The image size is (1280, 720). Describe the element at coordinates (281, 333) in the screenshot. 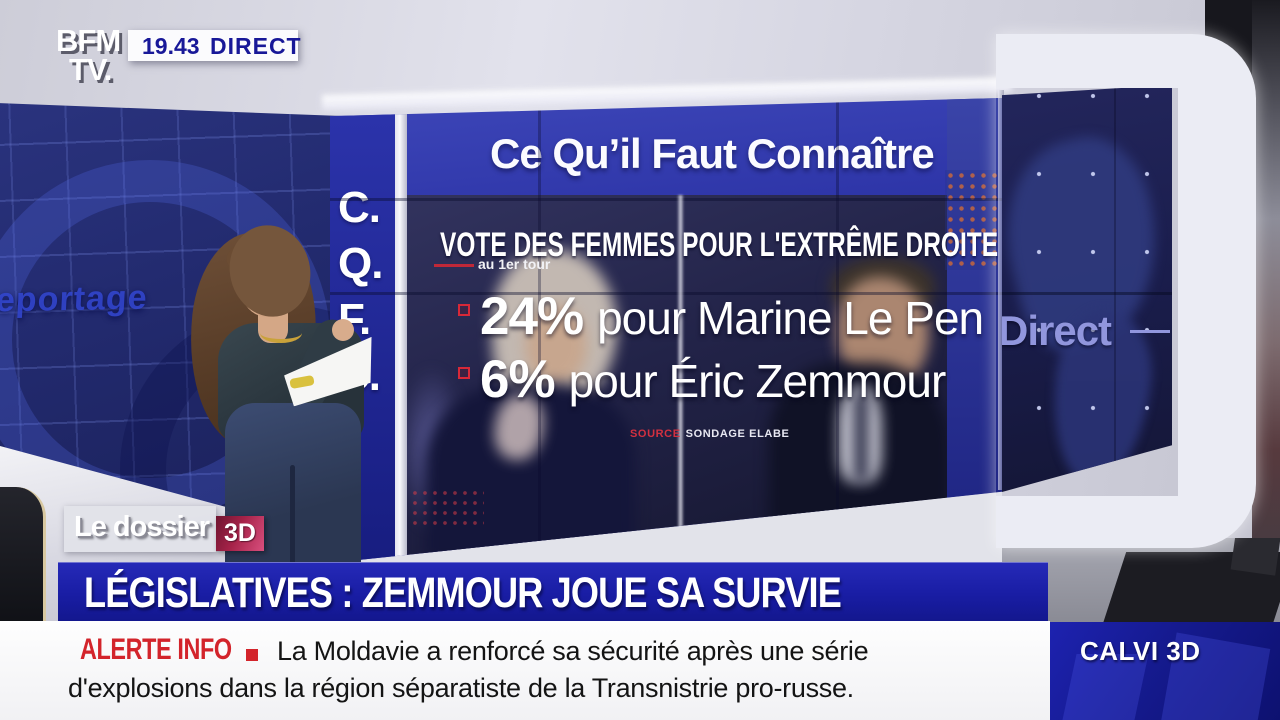

I see `presenter-necklace` at that location.